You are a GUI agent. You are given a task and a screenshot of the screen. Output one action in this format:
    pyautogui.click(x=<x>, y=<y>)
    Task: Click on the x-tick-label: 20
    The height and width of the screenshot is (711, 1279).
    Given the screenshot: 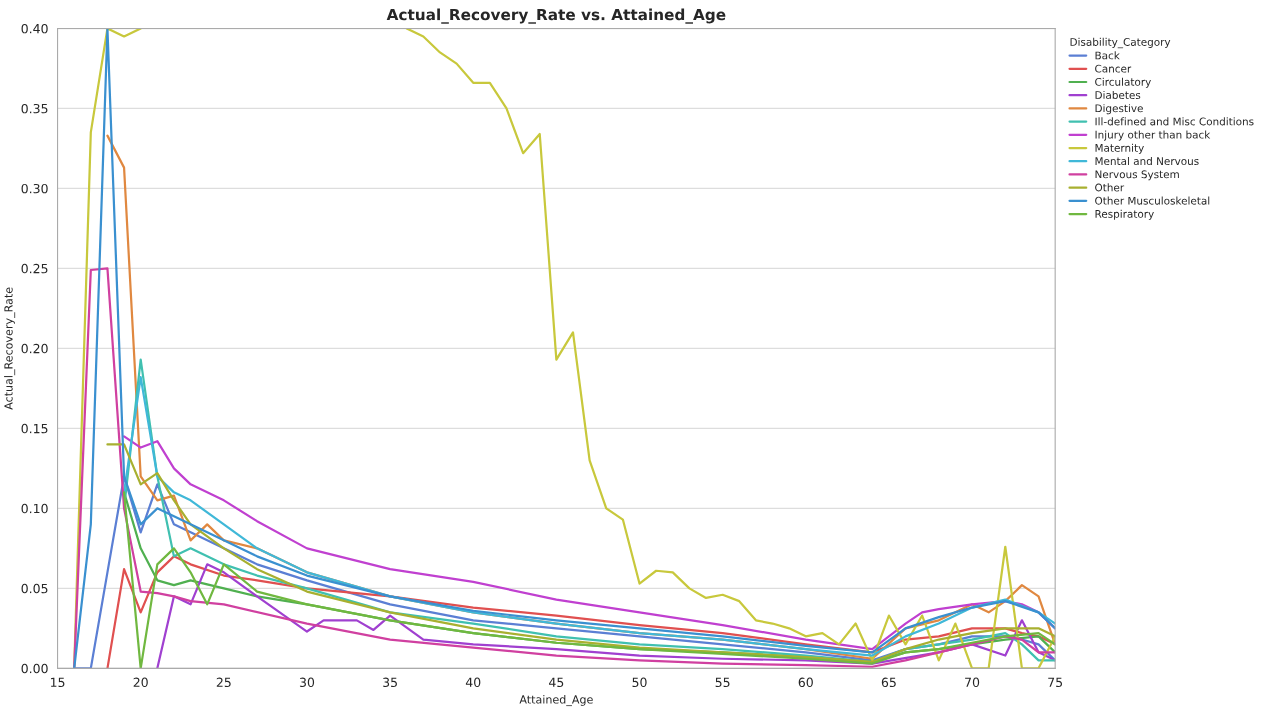 What is the action you would take?
    pyautogui.click(x=140, y=682)
    